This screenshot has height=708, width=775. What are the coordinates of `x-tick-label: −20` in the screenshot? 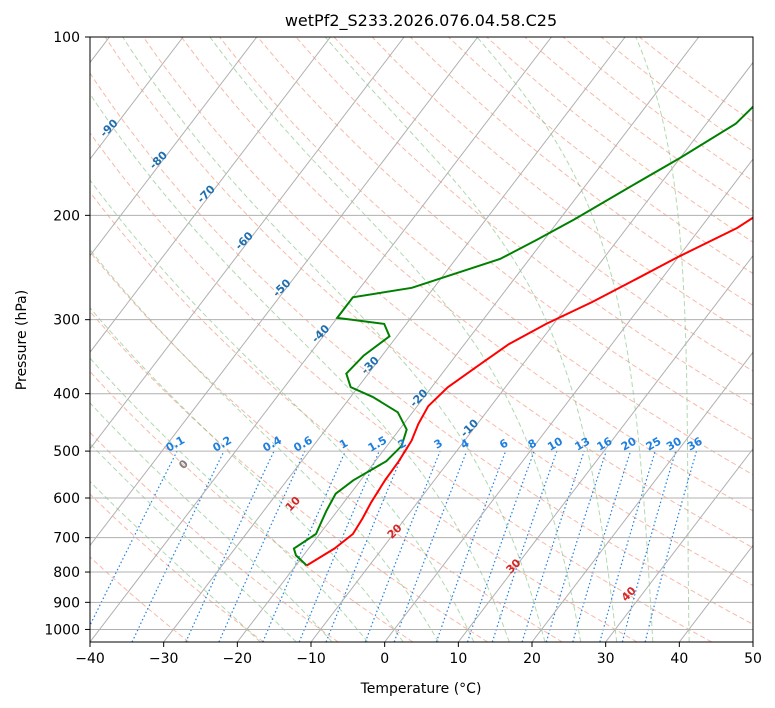 It's located at (238, 659).